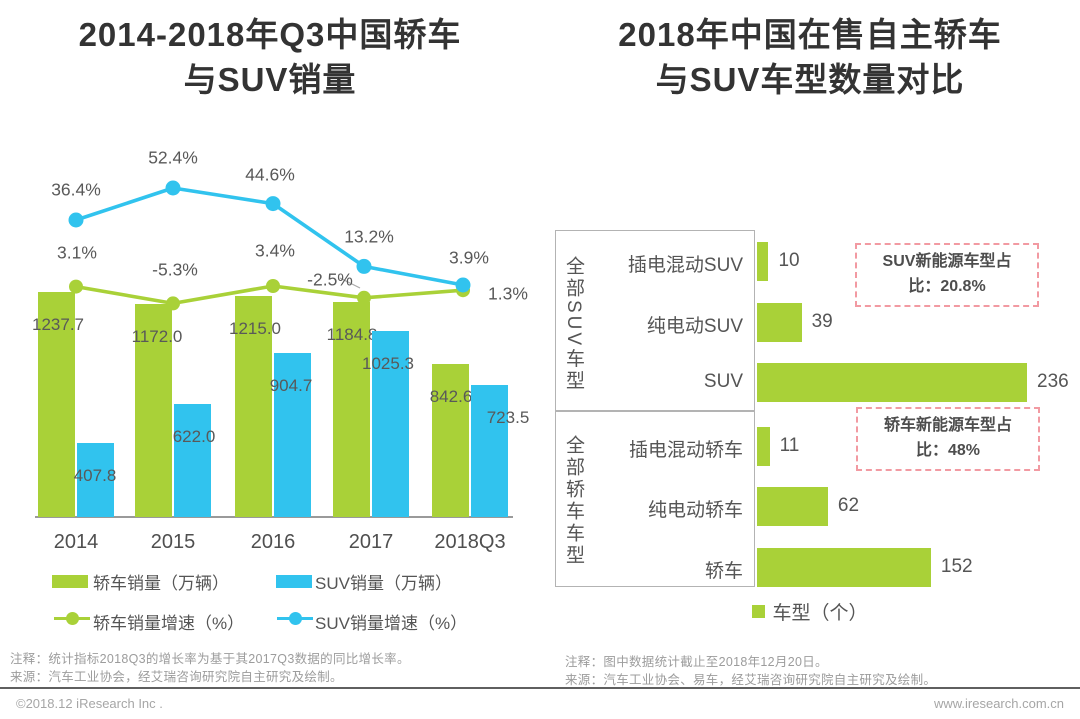 The width and height of the screenshot is (1080, 719). Describe the element at coordinates (76, 542) in the screenshot. I see `x-axis-label: 2014` at that location.